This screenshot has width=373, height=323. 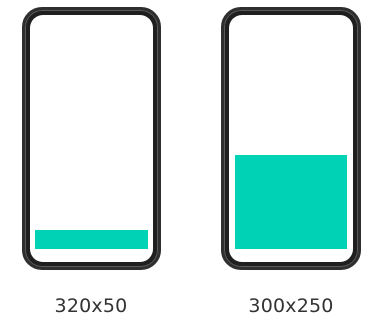 What do you see at coordinates (91, 239) in the screenshot?
I see `ad-banner-320x50` at bounding box center [91, 239].